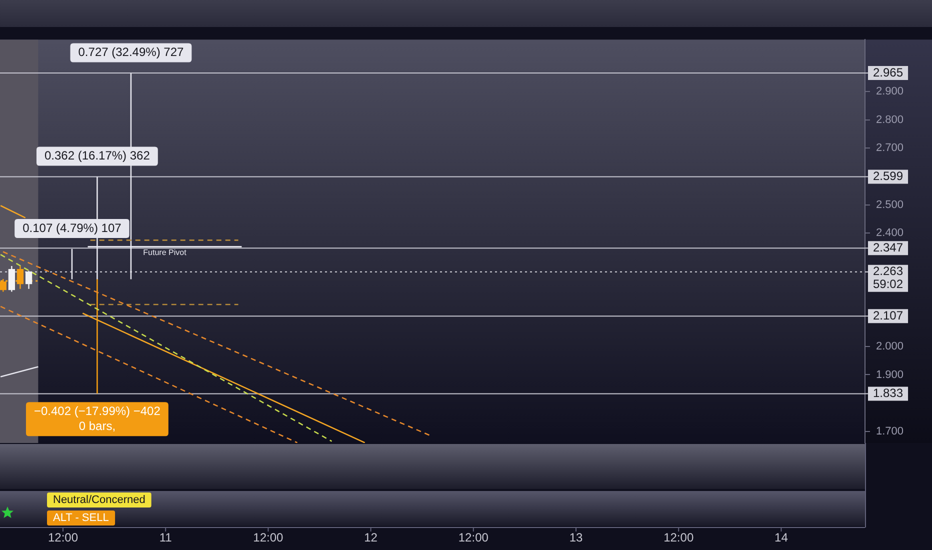 The image size is (932, 550). What do you see at coordinates (165, 537) in the screenshot?
I see `x-tick-label: 11` at bounding box center [165, 537].